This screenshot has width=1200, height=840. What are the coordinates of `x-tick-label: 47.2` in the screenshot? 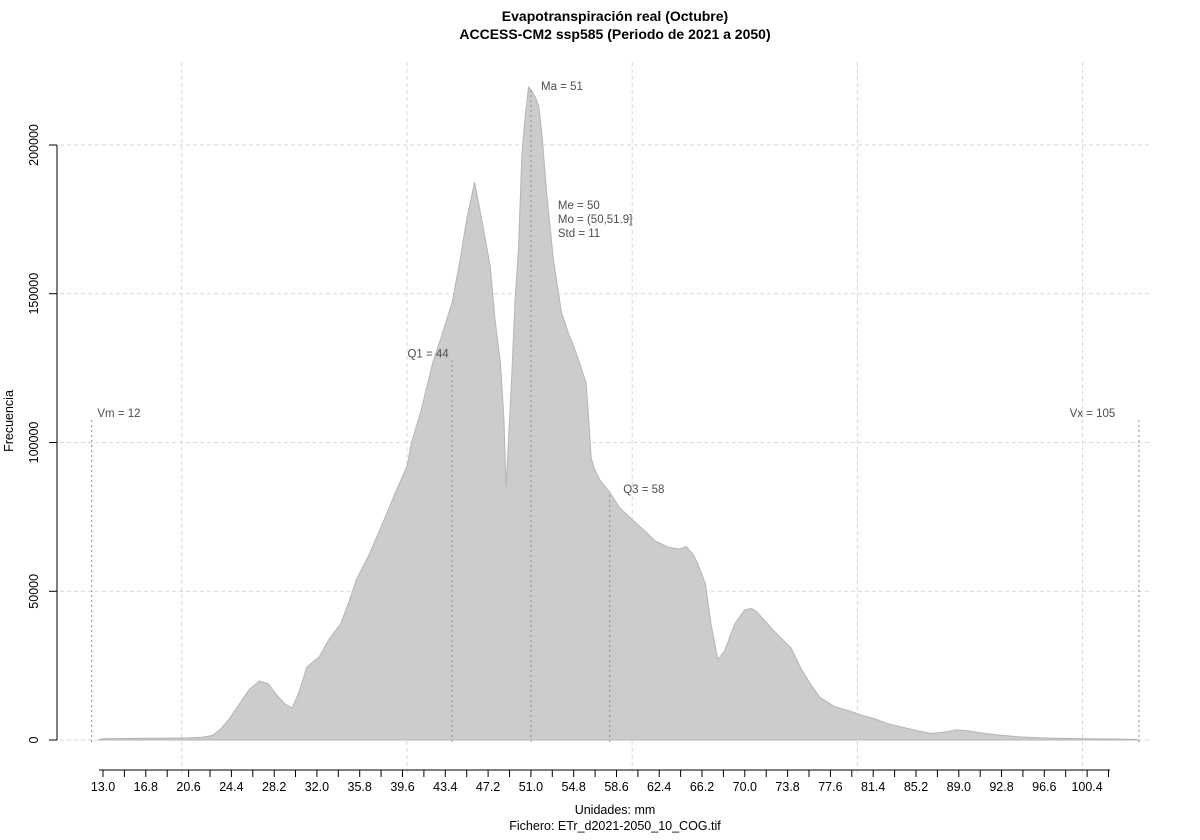 It's located at (488, 787).